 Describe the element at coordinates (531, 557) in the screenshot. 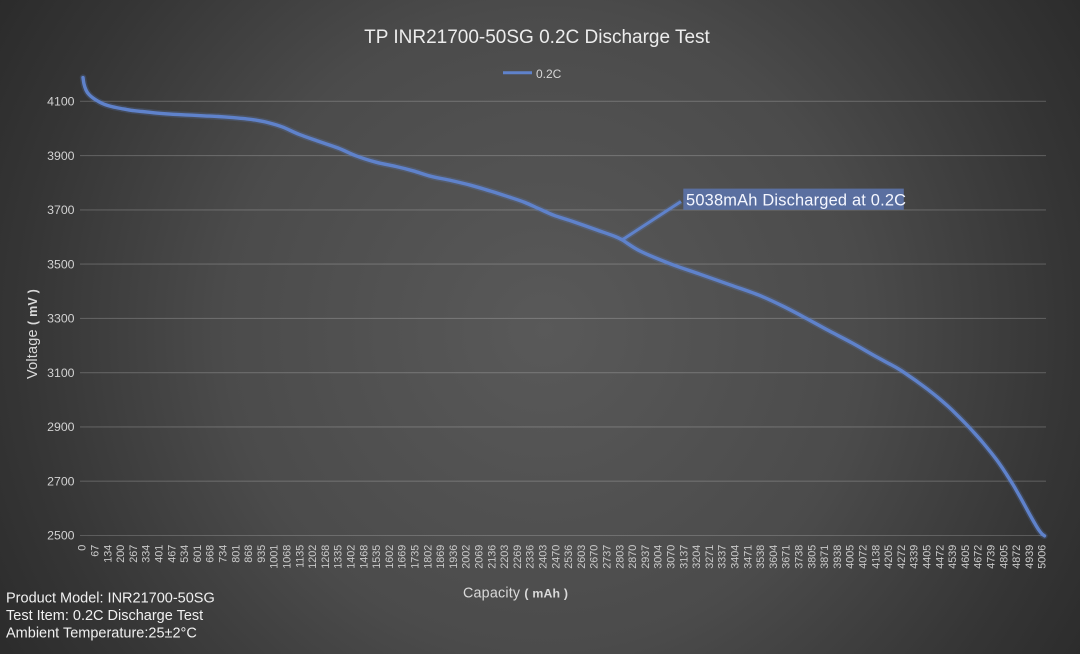

I see `svg-text: 2336` at that location.